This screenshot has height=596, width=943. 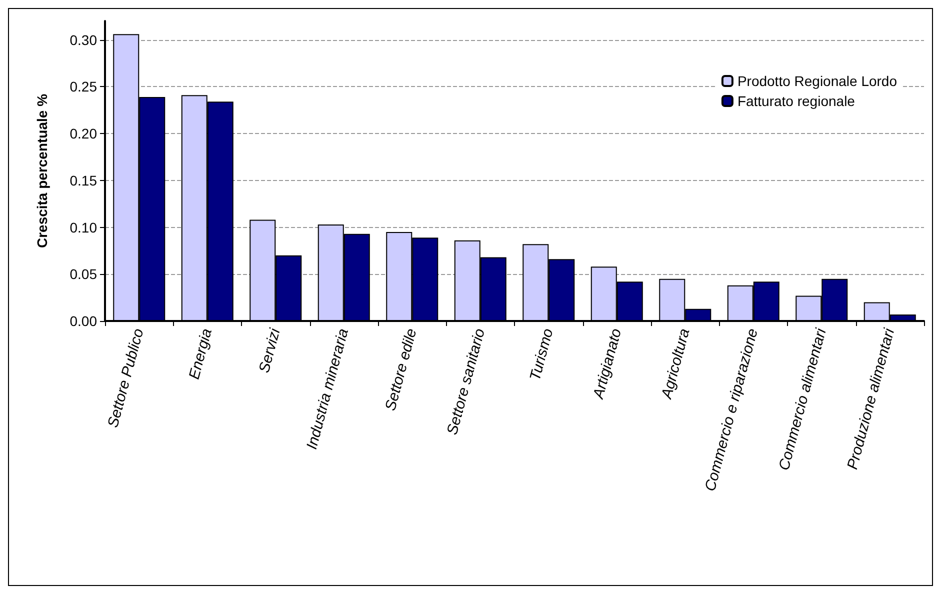 I want to click on y-tick-label: 0.25, so click(x=84, y=86).